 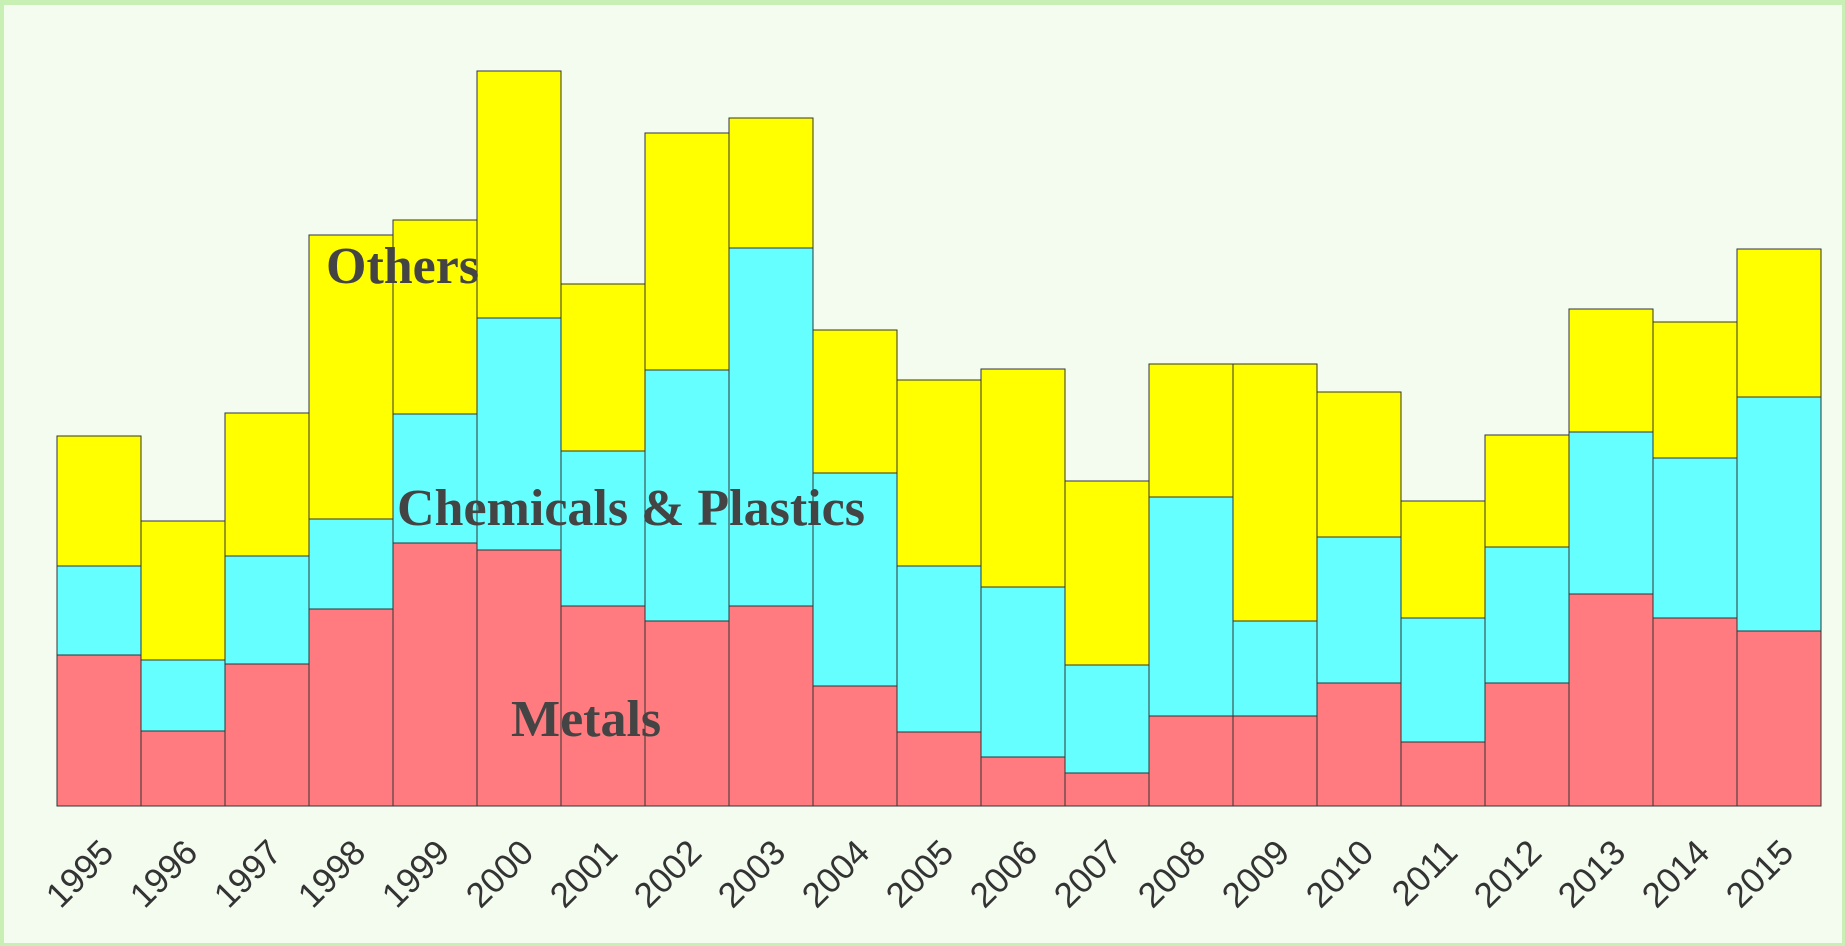 I want to click on bar-others-2007, so click(x=1107, y=573).